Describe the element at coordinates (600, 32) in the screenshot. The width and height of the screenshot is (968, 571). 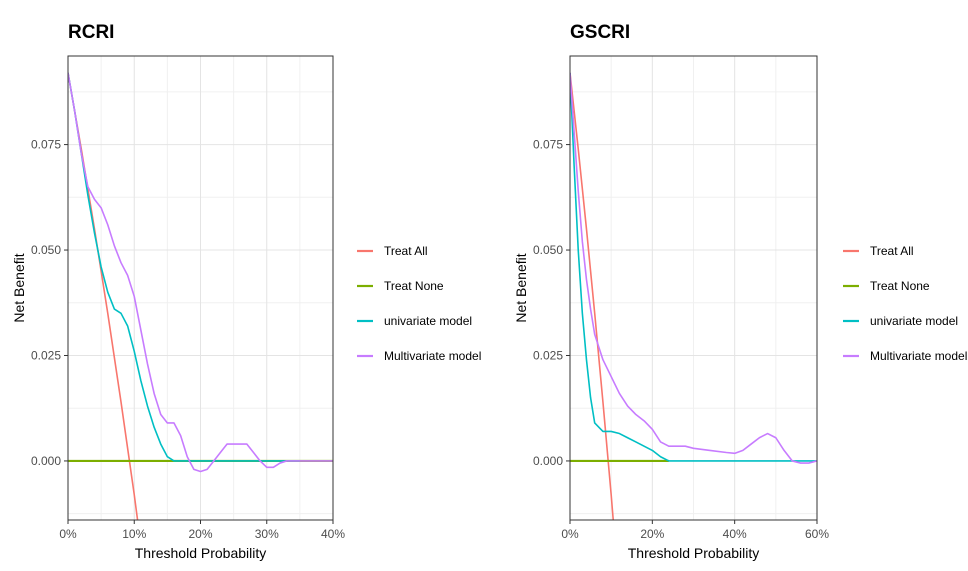
I see `chart-title: GSCRI` at that location.